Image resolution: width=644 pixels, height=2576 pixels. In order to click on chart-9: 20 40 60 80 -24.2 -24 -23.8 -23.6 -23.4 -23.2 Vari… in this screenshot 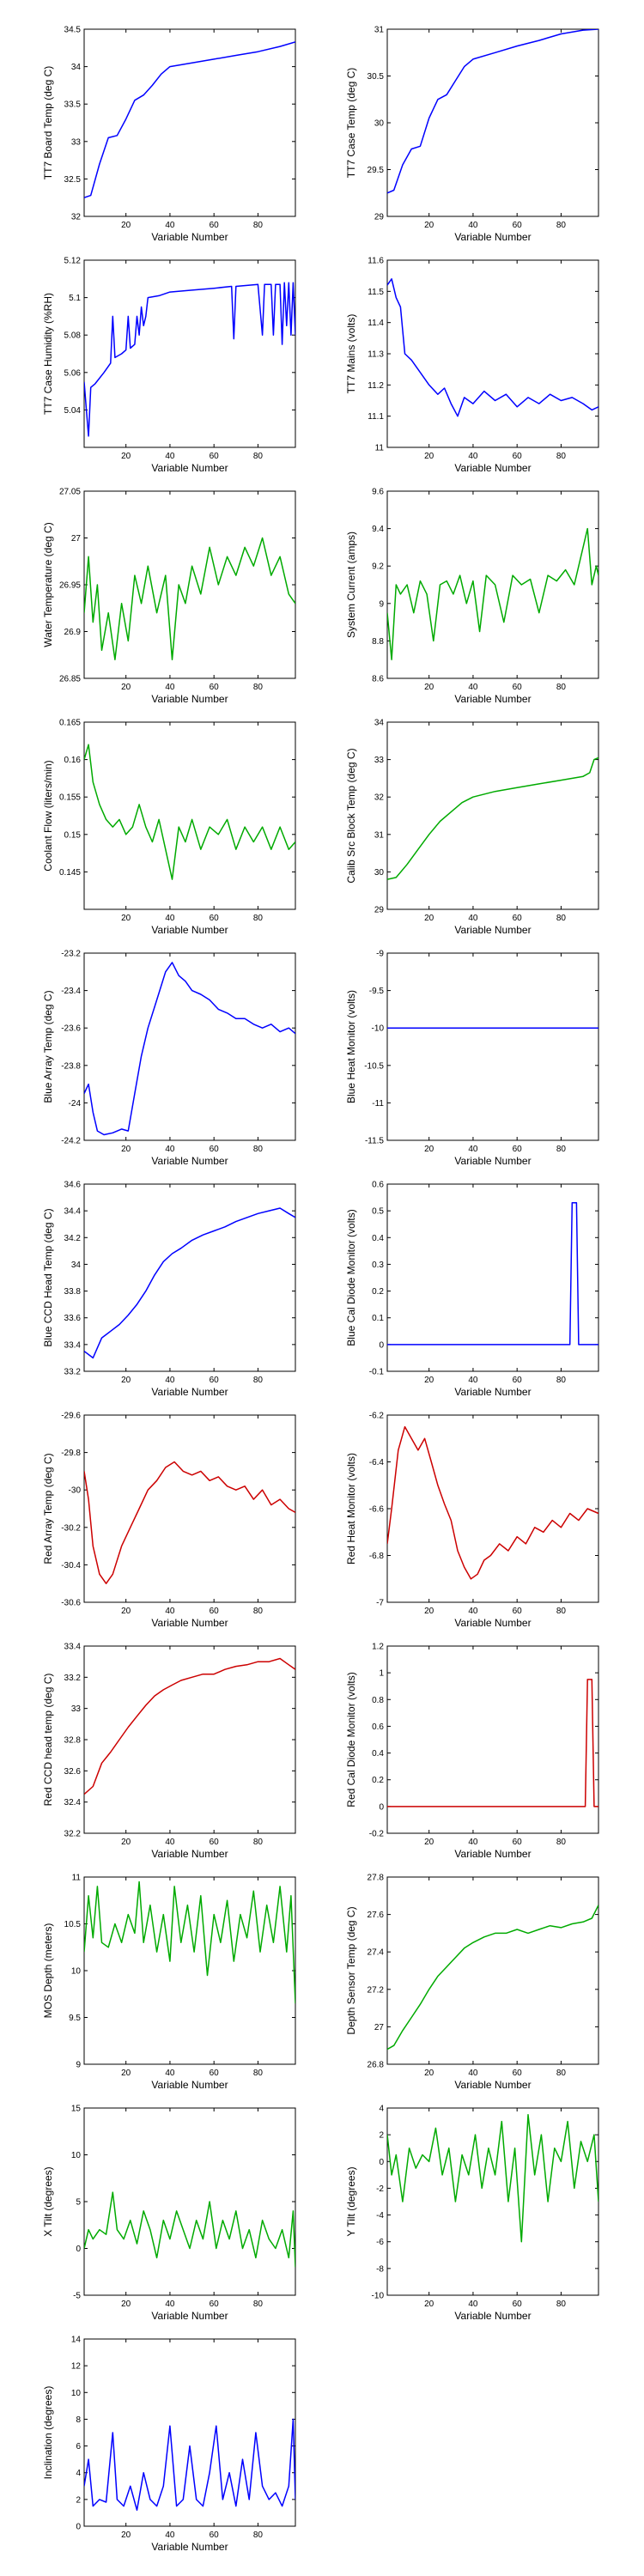, I will do `click(169, 1058)`.